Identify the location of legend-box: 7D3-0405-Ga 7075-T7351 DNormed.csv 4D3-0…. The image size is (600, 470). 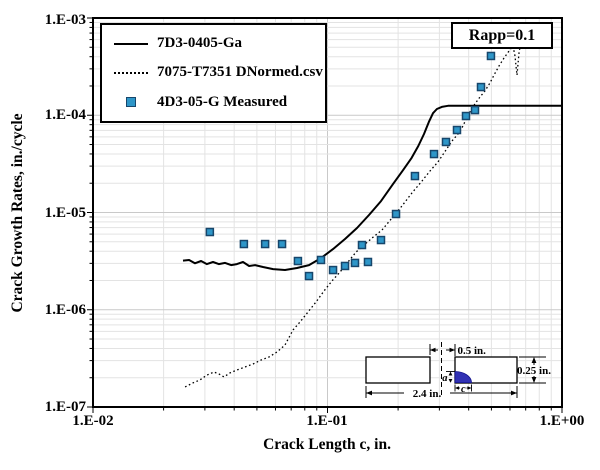
(213, 73).